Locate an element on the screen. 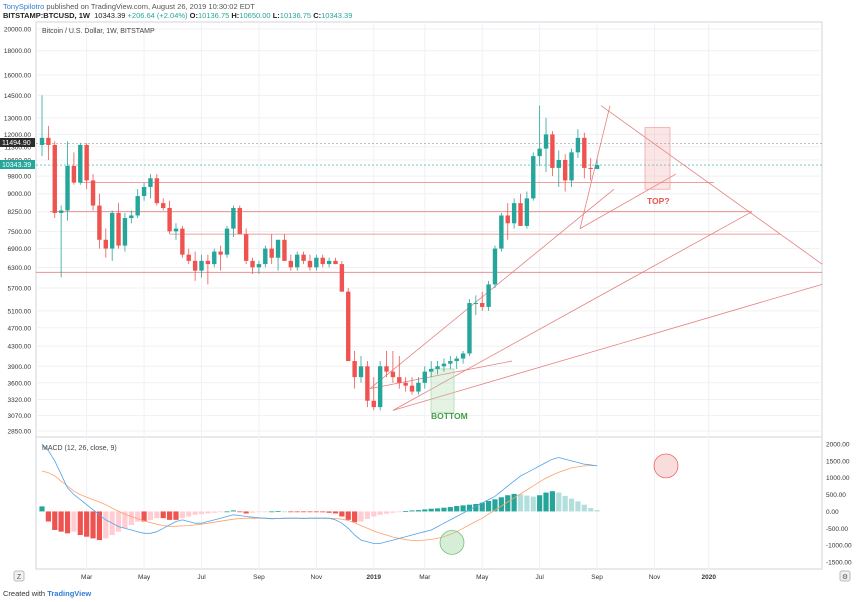  price-tick-label: 3070.00 is located at coordinates (20, 416).